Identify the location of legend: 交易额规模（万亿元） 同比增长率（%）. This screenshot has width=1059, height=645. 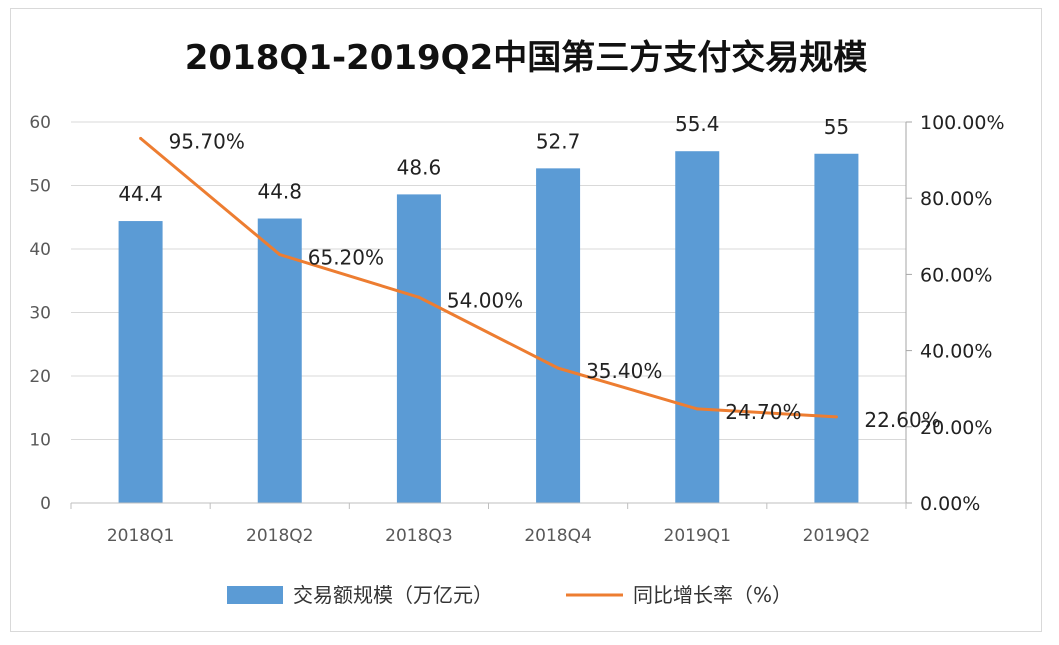
(509, 595).